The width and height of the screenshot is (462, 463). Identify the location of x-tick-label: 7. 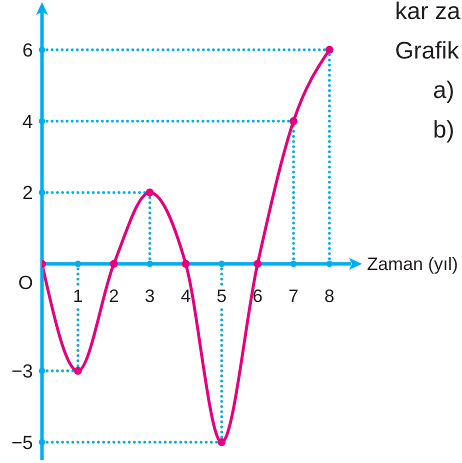
(293, 296).